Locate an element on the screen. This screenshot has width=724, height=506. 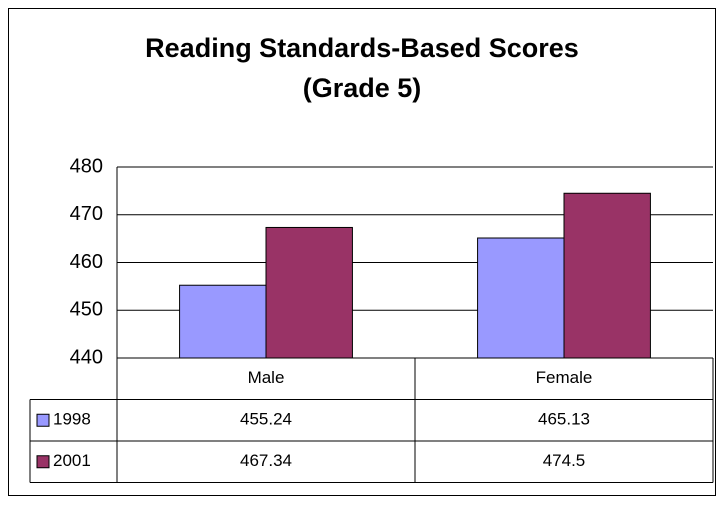
y-tick-label: 460 is located at coordinates (86, 262).